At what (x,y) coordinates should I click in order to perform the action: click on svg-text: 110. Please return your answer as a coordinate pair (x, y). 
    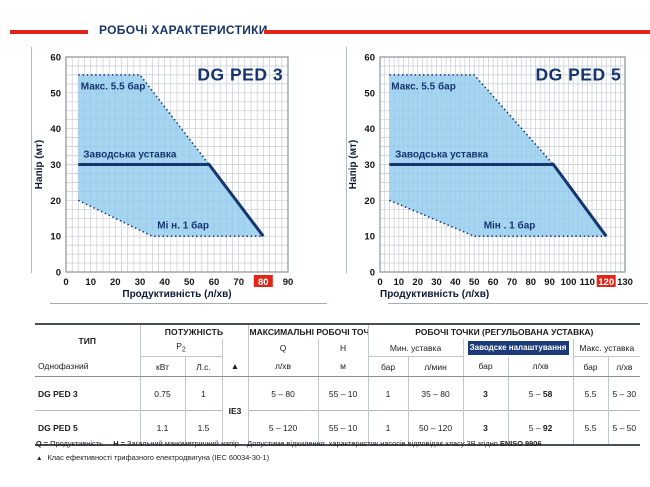
    Looking at the image, I should click on (587, 282).